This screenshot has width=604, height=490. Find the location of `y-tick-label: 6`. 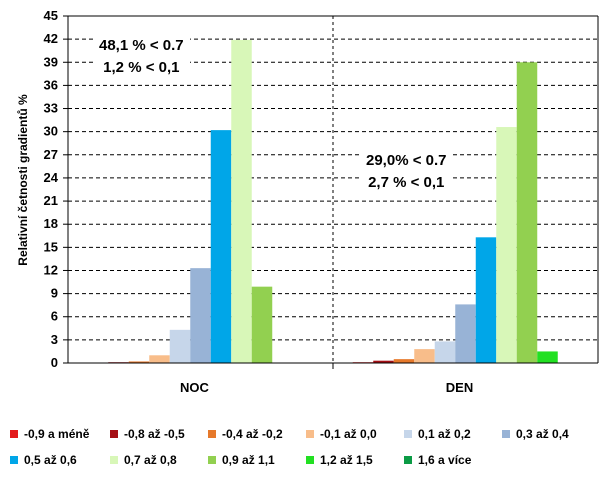

y-tick-label: 6 is located at coordinates (54, 316).